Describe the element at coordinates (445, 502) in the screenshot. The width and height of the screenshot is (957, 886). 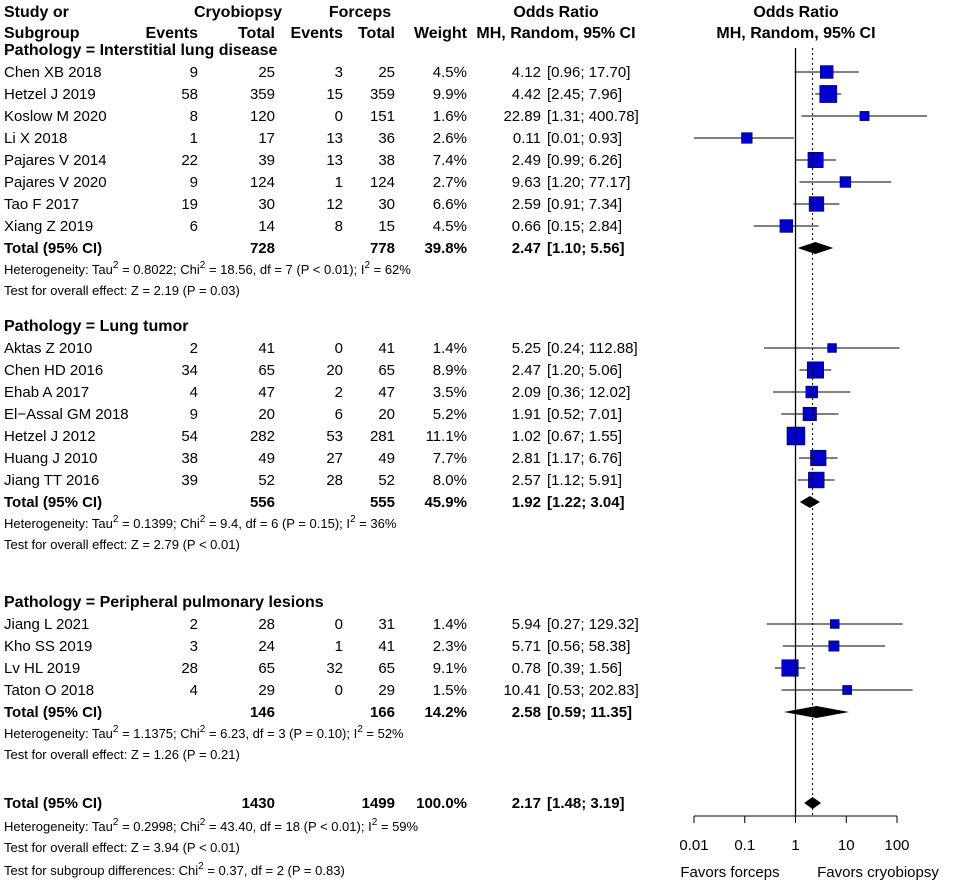
I see `subgroup-total-weight: 45.9%` at that location.